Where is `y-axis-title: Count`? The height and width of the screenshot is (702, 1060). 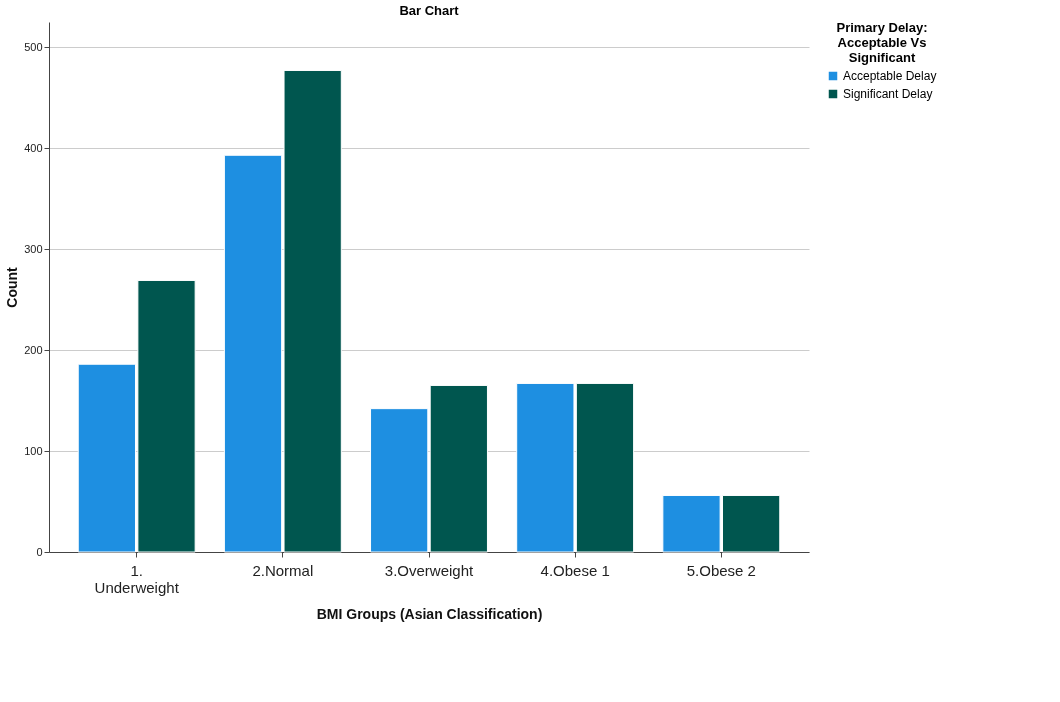 y-axis-title: Count is located at coordinates (12, 287).